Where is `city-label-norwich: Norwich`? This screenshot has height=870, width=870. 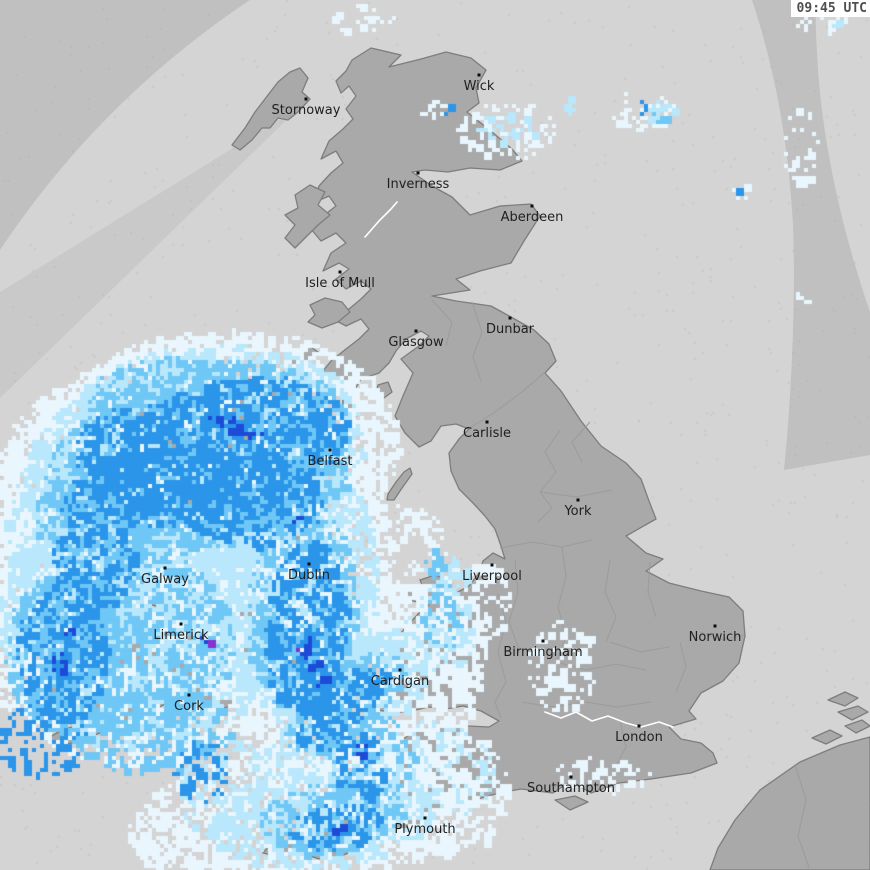
city-label-norwich: Norwich is located at coordinates (715, 637).